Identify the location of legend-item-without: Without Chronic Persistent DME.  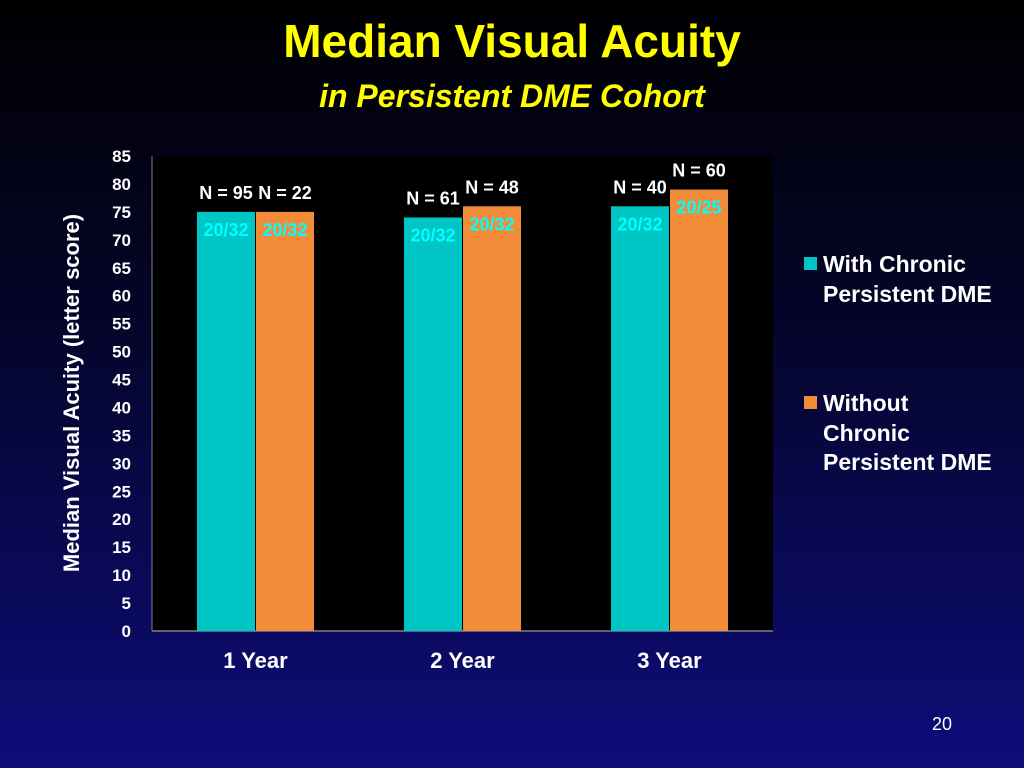
(898, 433).